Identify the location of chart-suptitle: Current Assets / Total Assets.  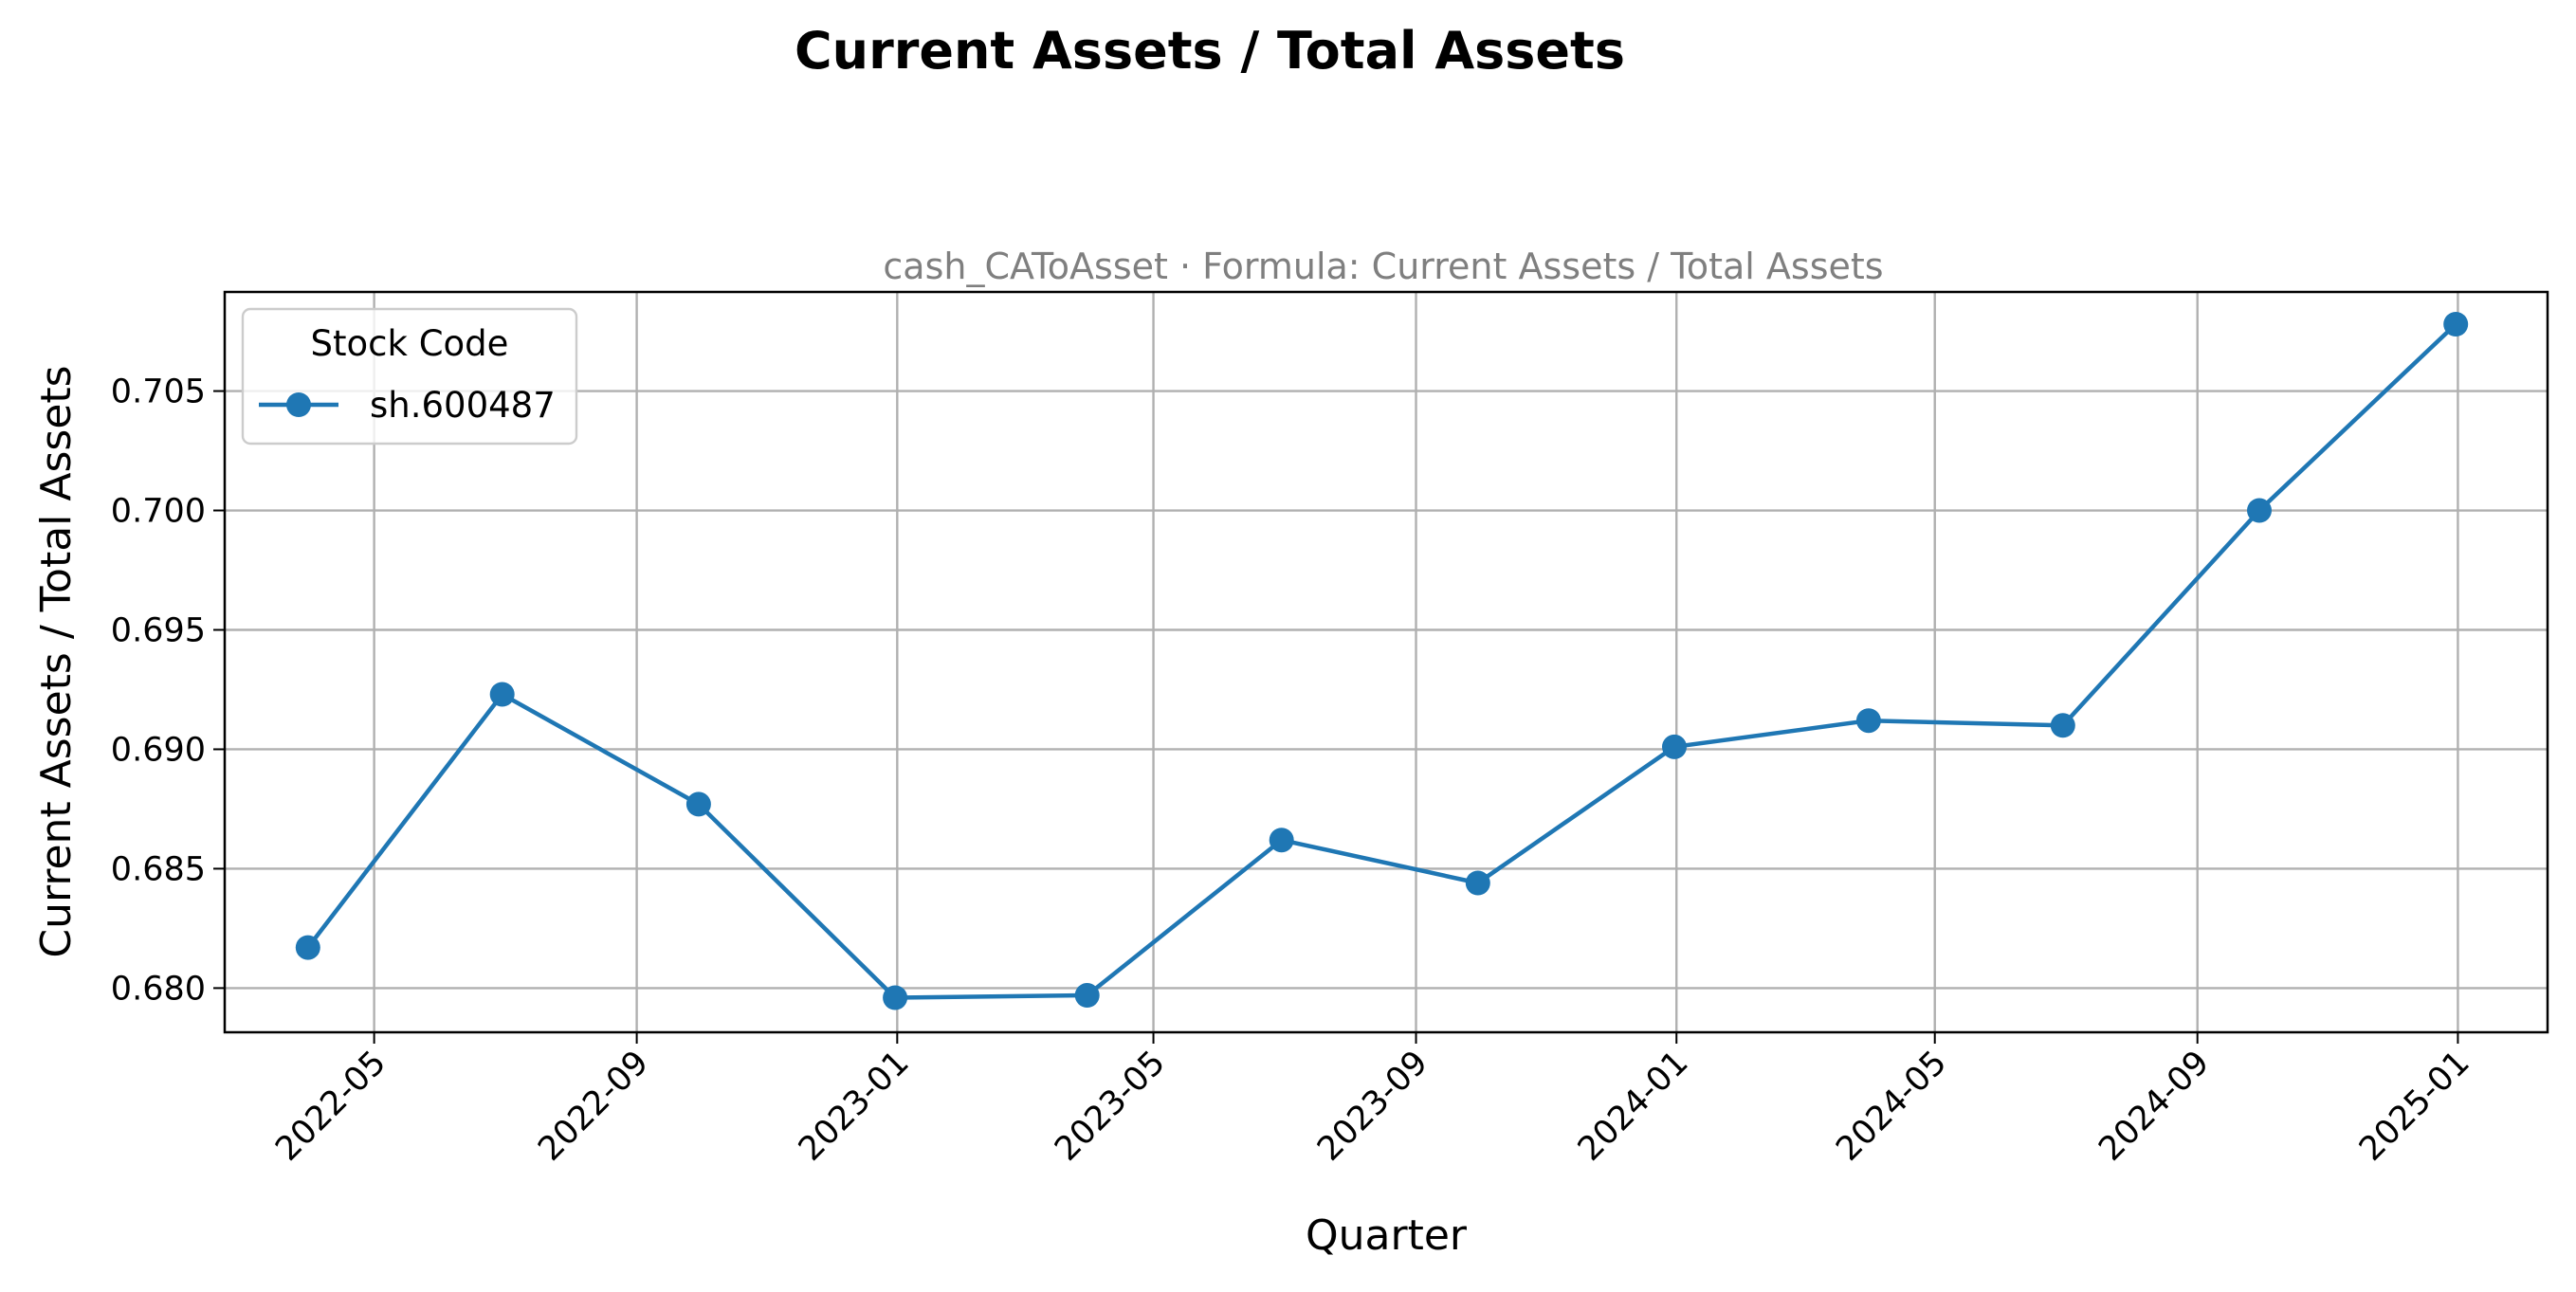
(1210, 51).